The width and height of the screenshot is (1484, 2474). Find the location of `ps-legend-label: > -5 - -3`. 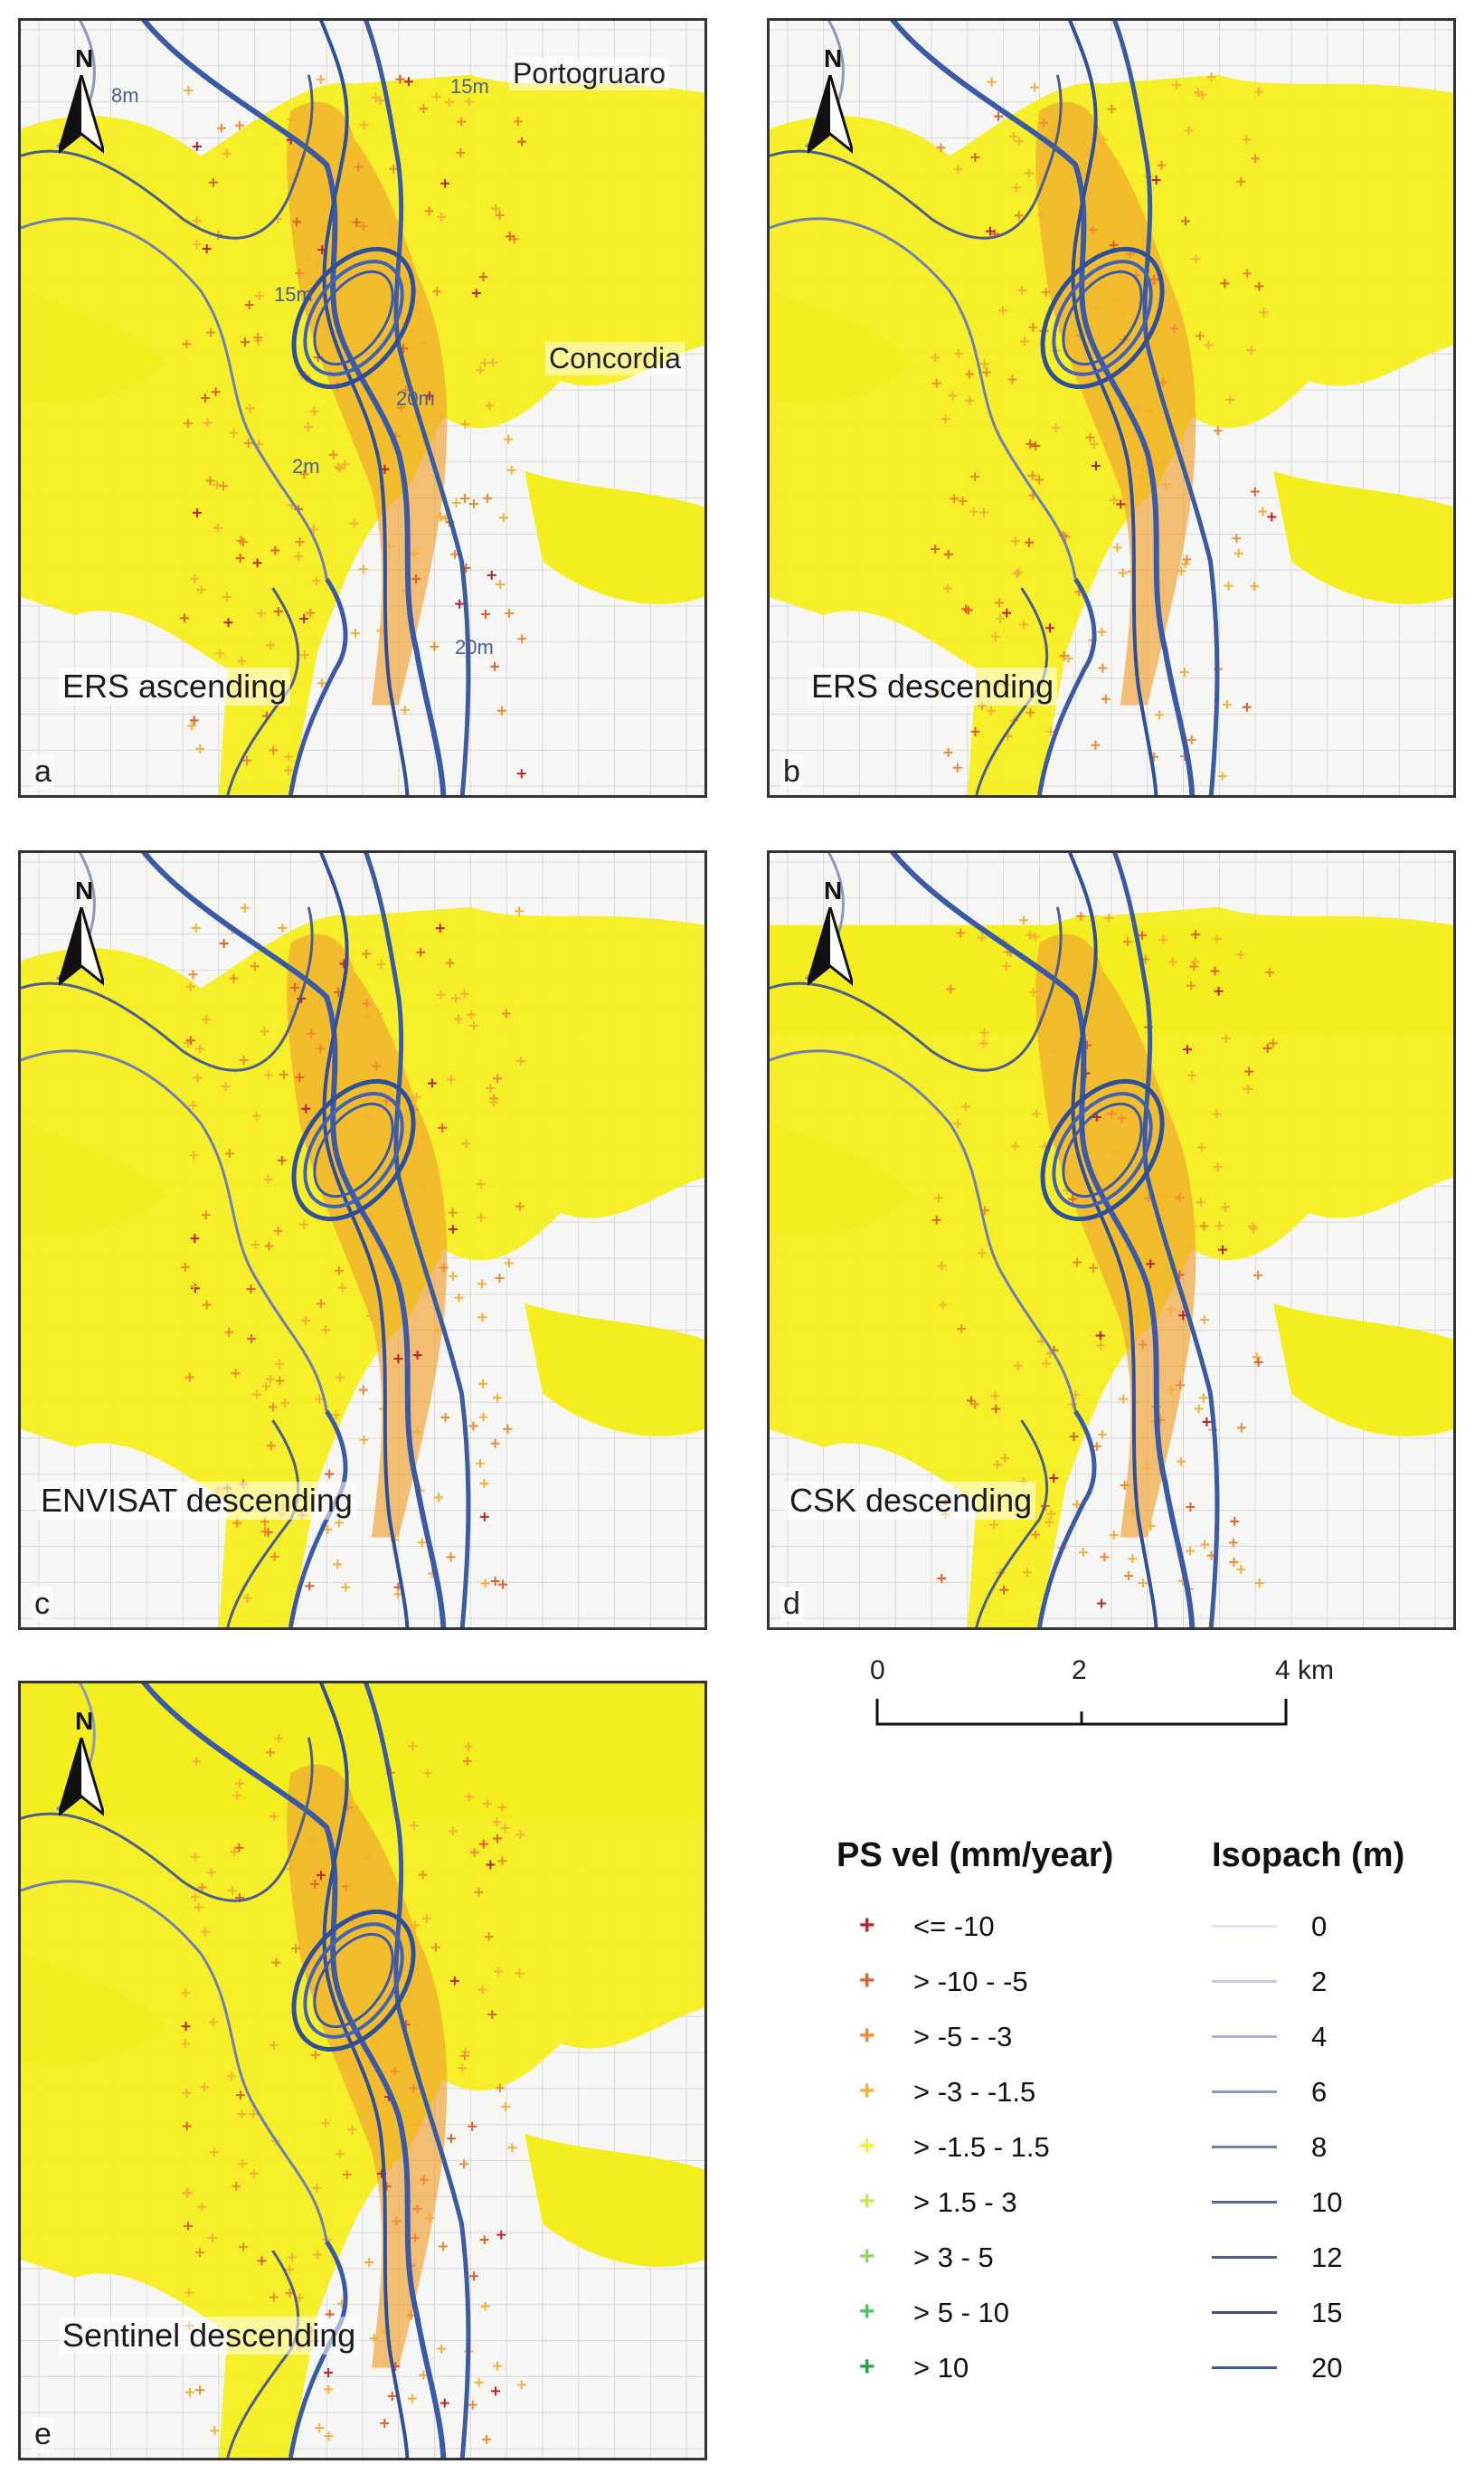

ps-legend-label: > -5 - -3 is located at coordinates (963, 2036).